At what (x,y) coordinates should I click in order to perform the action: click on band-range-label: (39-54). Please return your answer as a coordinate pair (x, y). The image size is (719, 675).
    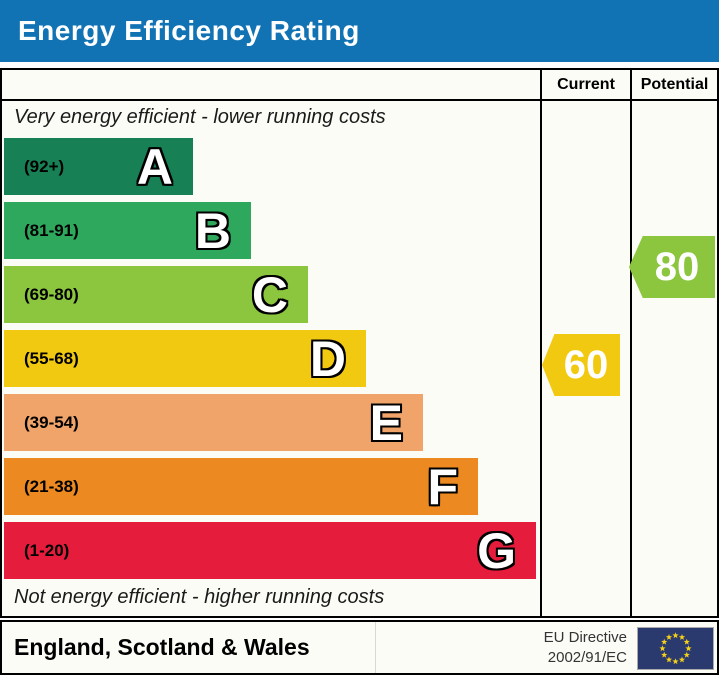
    Looking at the image, I should click on (51, 422).